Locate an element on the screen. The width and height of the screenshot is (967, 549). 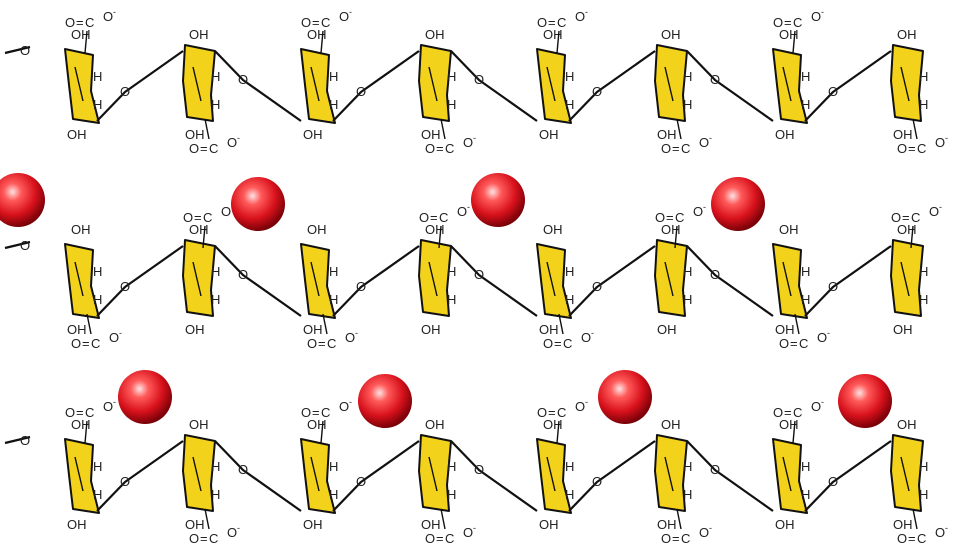
chain-start-bond is located at coordinates (17, 440).